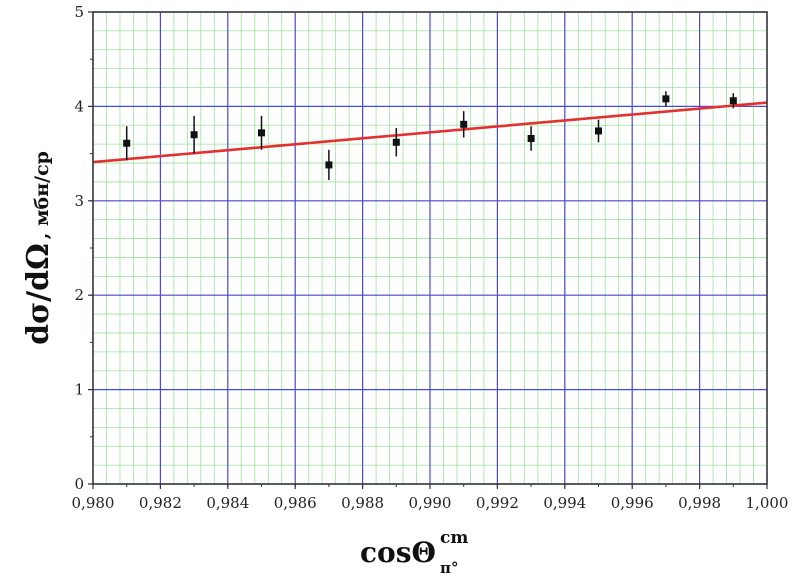 This screenshot has width=792, height=581. Describe the element at coordinates (497, 503) in the screenshot. I see `x-tick-label: 0,992` at that location.